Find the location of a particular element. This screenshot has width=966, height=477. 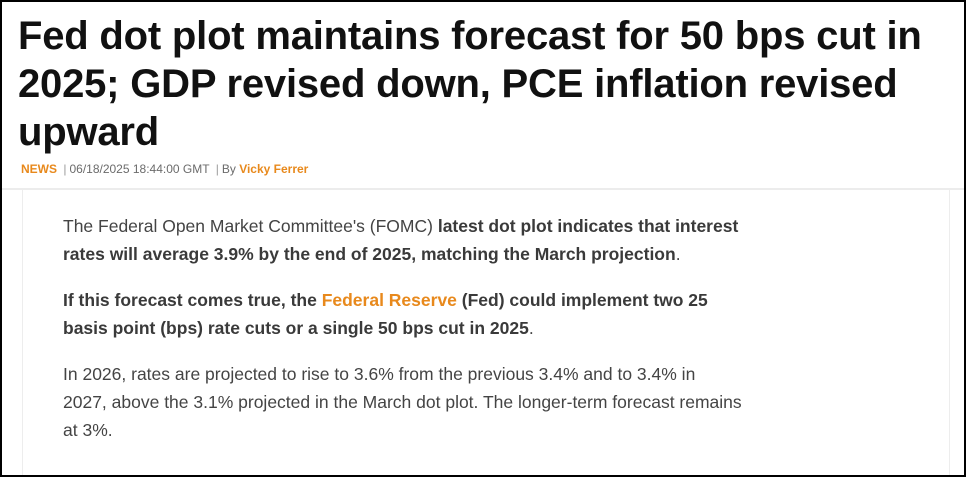

byline-label: By is located at coordinates (228, 169).